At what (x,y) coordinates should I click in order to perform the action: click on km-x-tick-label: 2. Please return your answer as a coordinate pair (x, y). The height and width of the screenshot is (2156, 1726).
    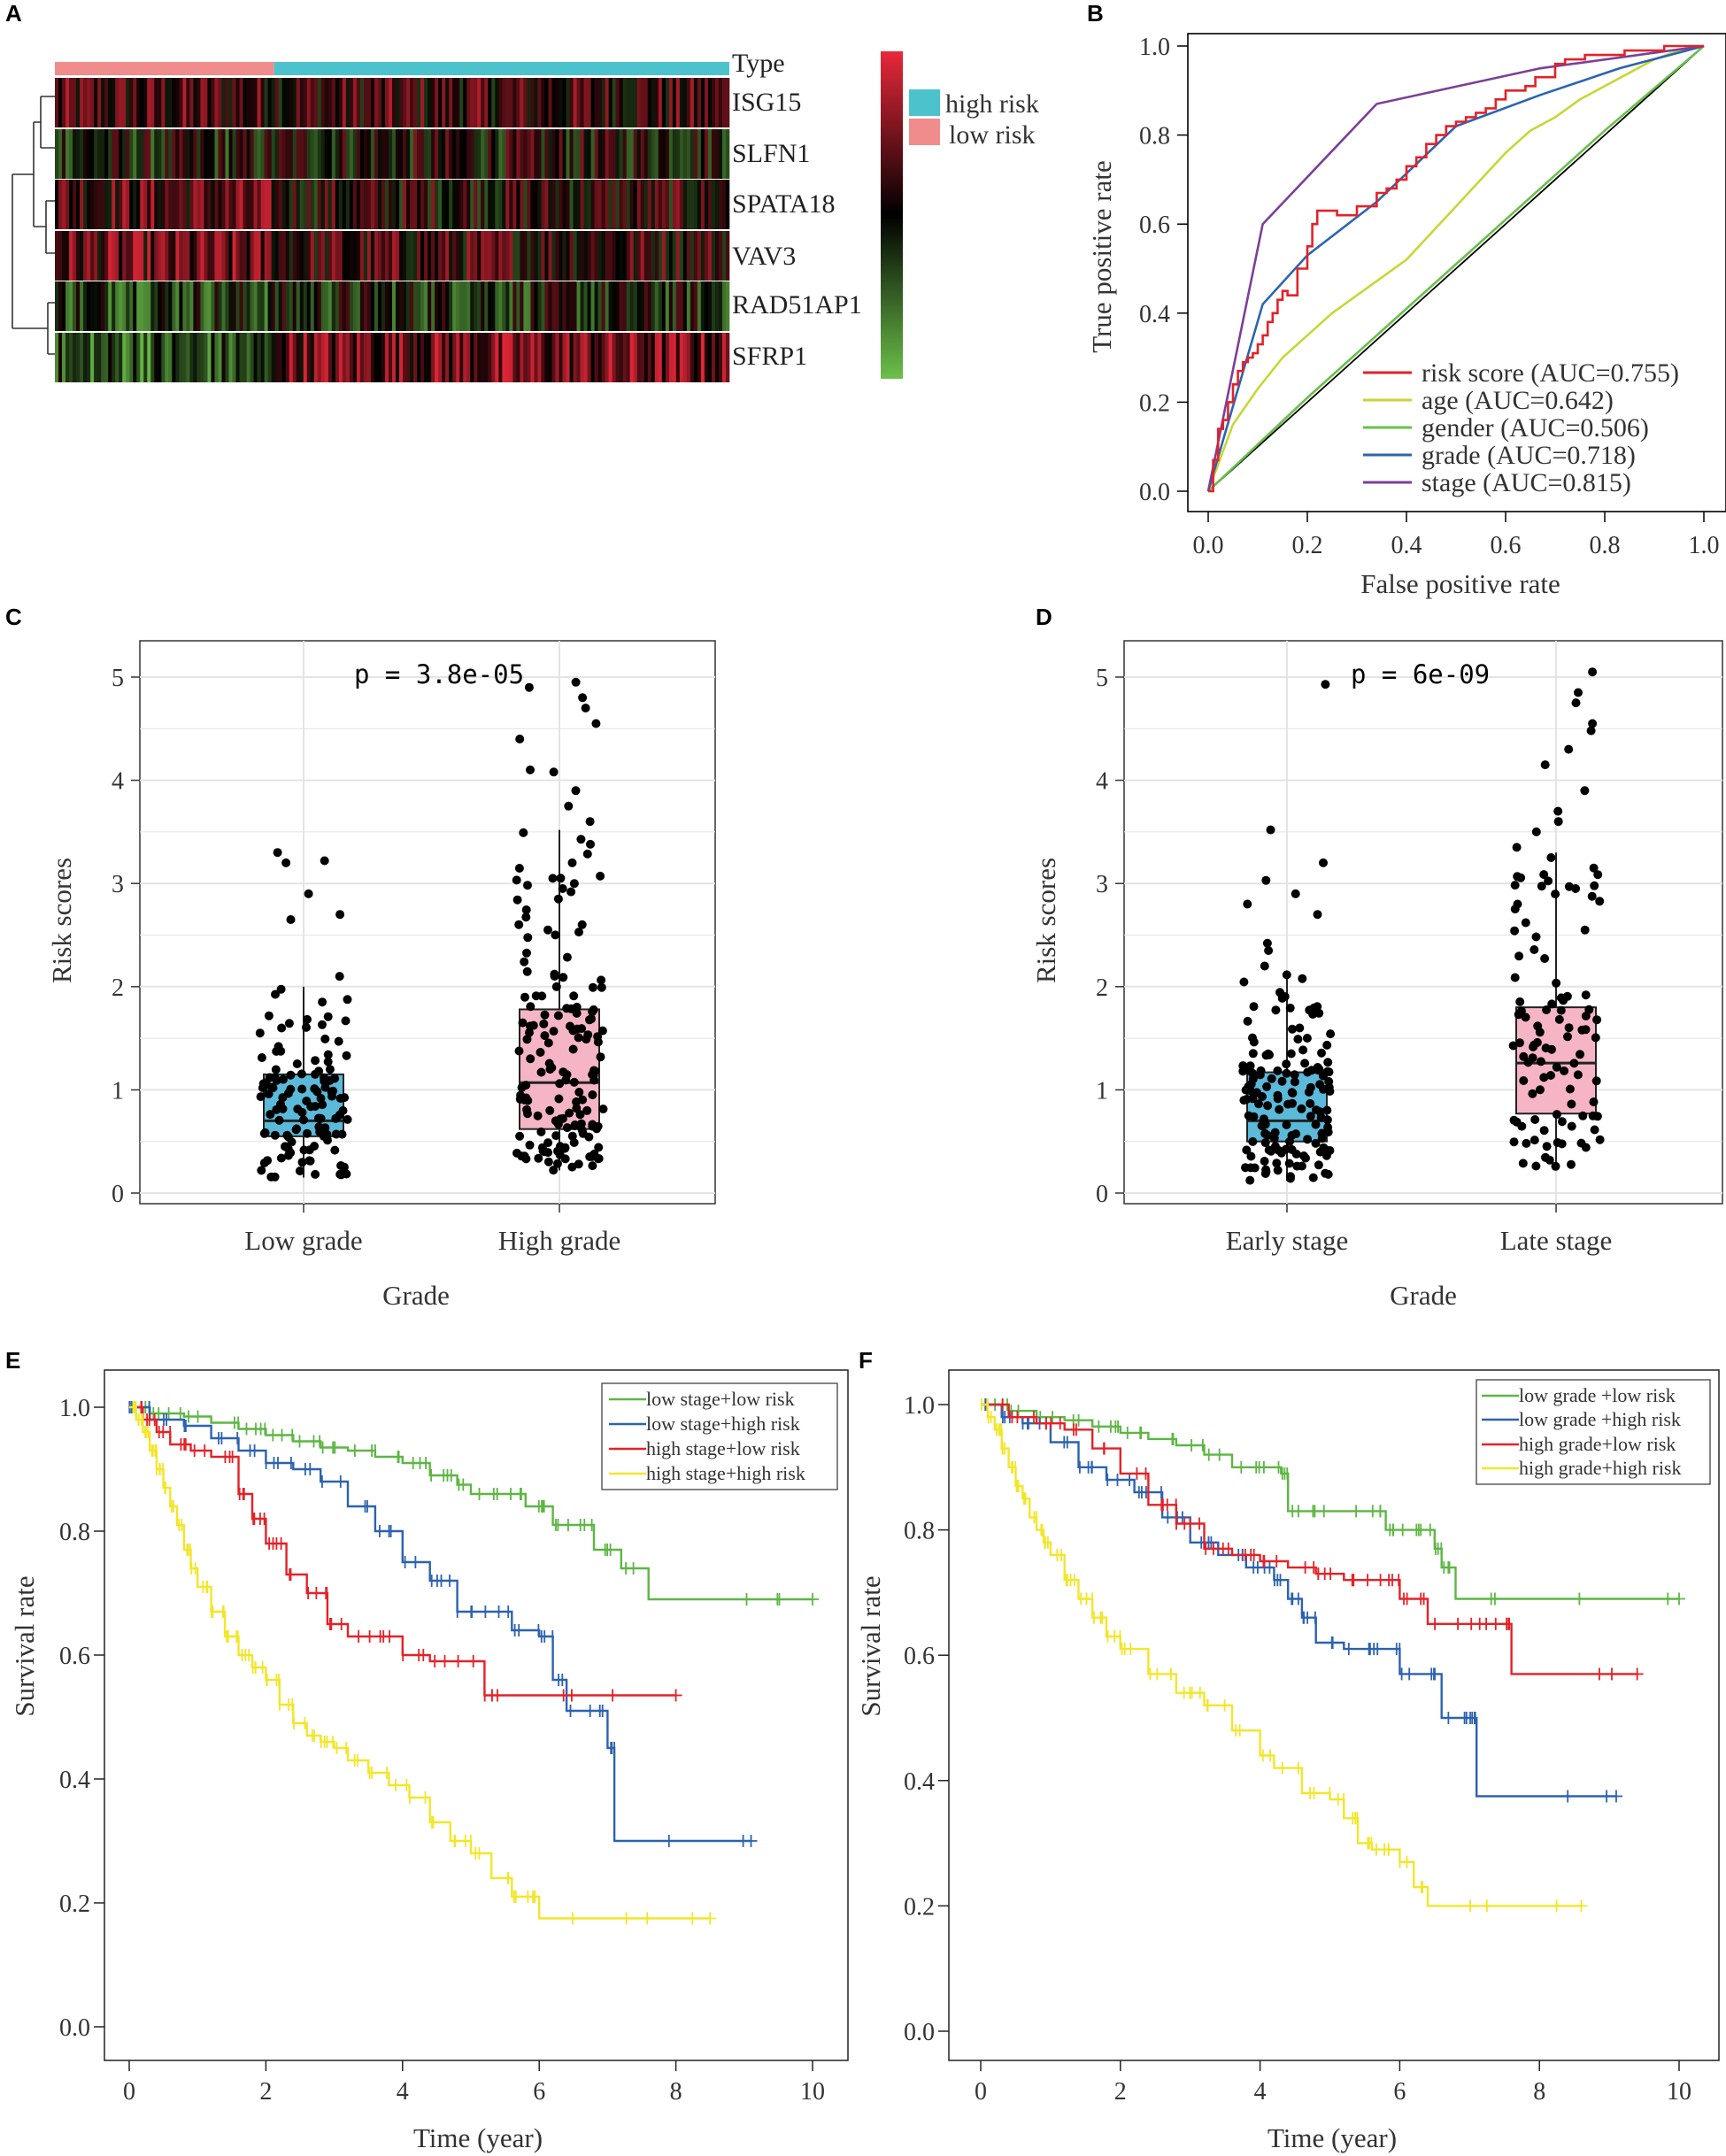
    Looking at the image, I should click on (265, 2092).